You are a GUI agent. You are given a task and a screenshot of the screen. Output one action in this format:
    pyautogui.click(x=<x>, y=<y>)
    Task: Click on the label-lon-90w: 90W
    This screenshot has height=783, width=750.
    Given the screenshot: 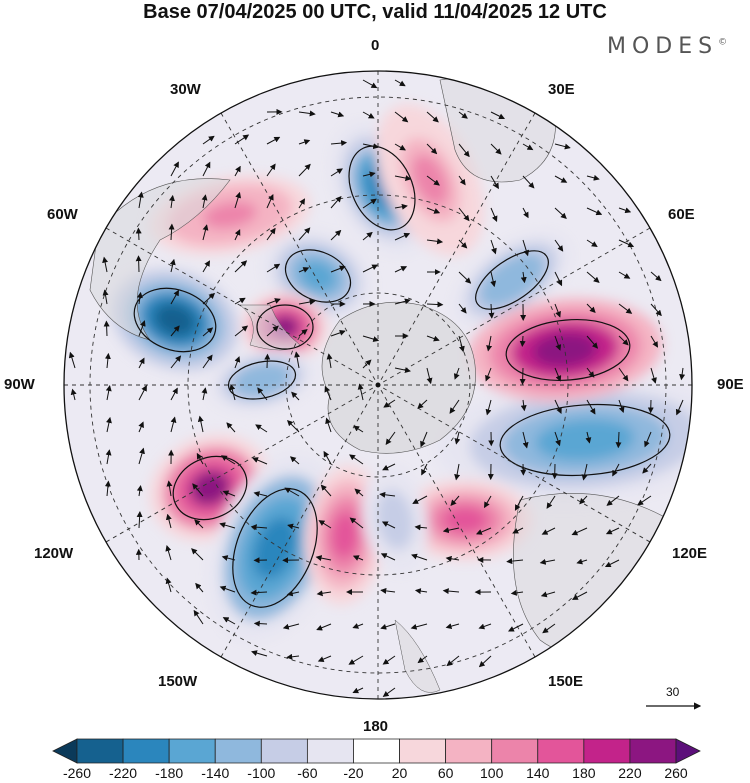 What is the action you would take?
    pyautogui.click(x=19, y=384)
    